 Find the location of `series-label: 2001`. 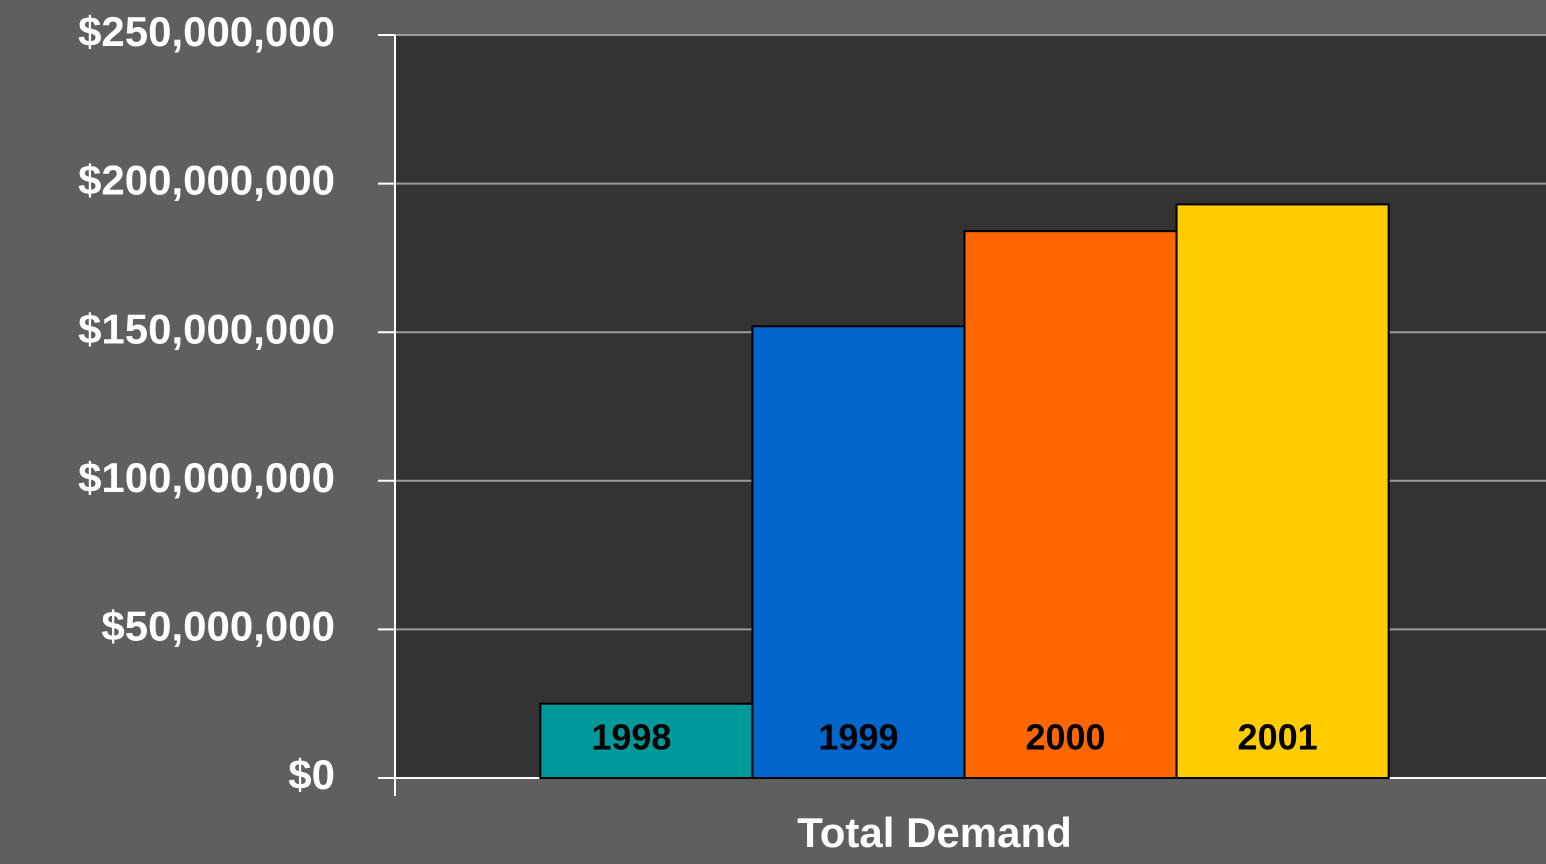

series-label: 2001 is located at coordinates (1278, 737).